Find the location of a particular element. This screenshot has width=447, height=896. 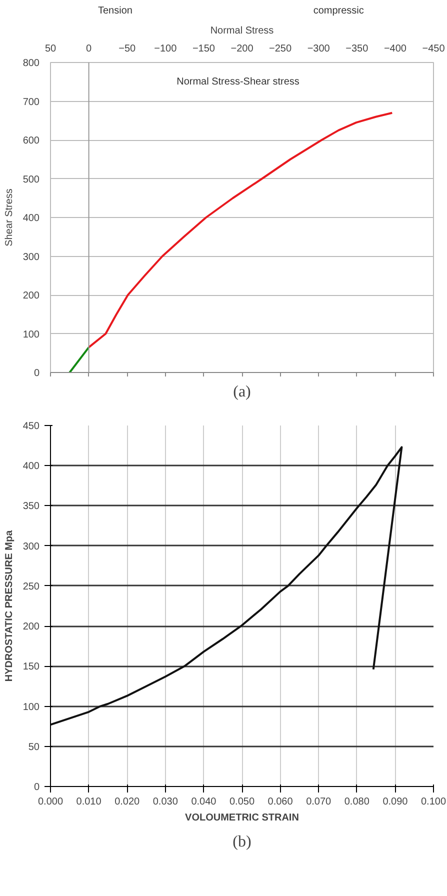

y-tick-label: 350 is located at coordinates (31, 506).